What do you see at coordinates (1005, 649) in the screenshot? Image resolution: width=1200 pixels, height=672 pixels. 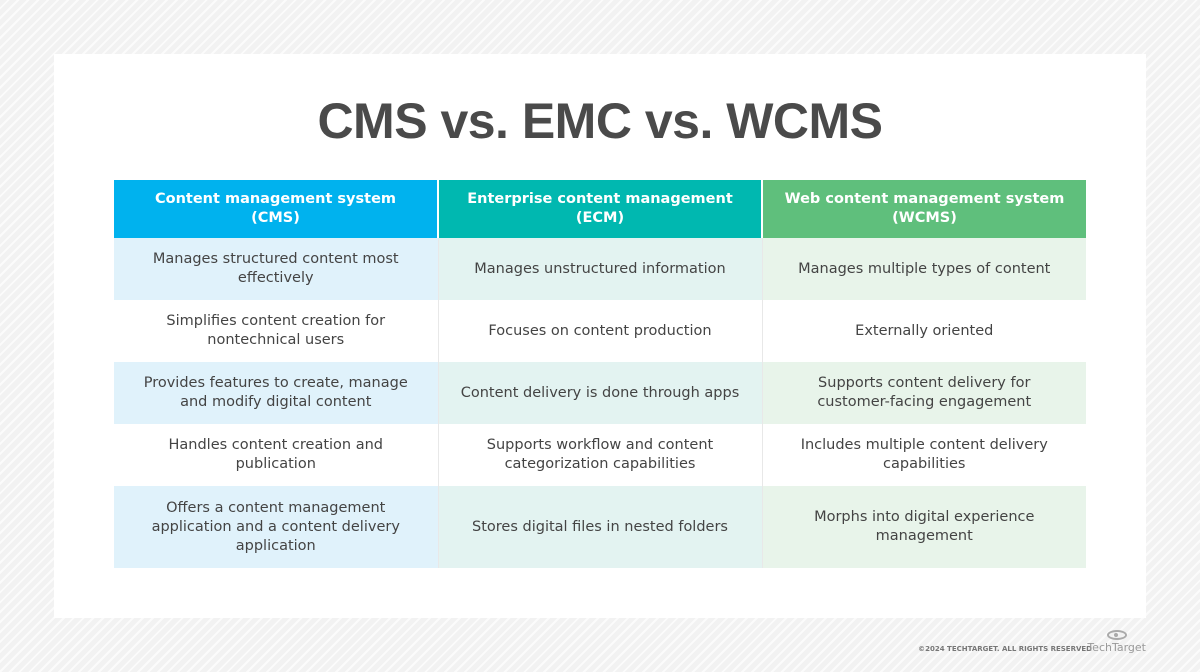 I see `copyright: ©2024 TECHTARGET. ALL RIGHTS RESERVED` at bounding box center [1005, 649].